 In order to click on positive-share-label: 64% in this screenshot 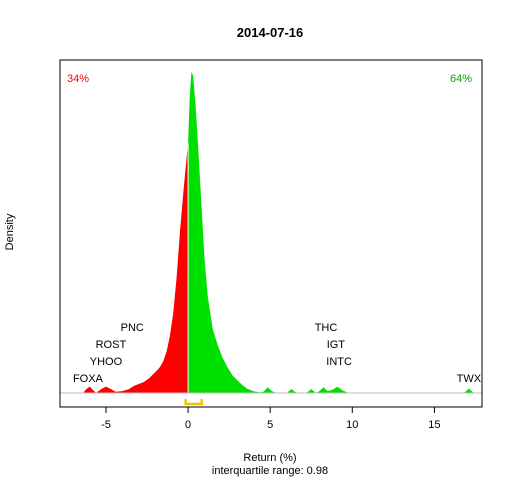, I will do `click(461, 79)`.